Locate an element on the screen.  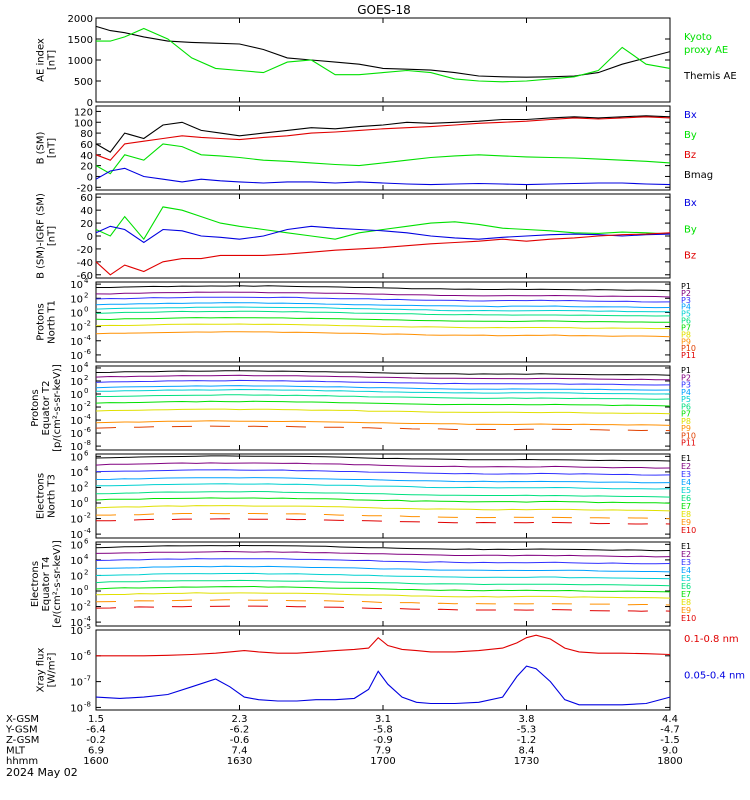
y-axis-label: Xray flux is located at coordinates (41, 670).